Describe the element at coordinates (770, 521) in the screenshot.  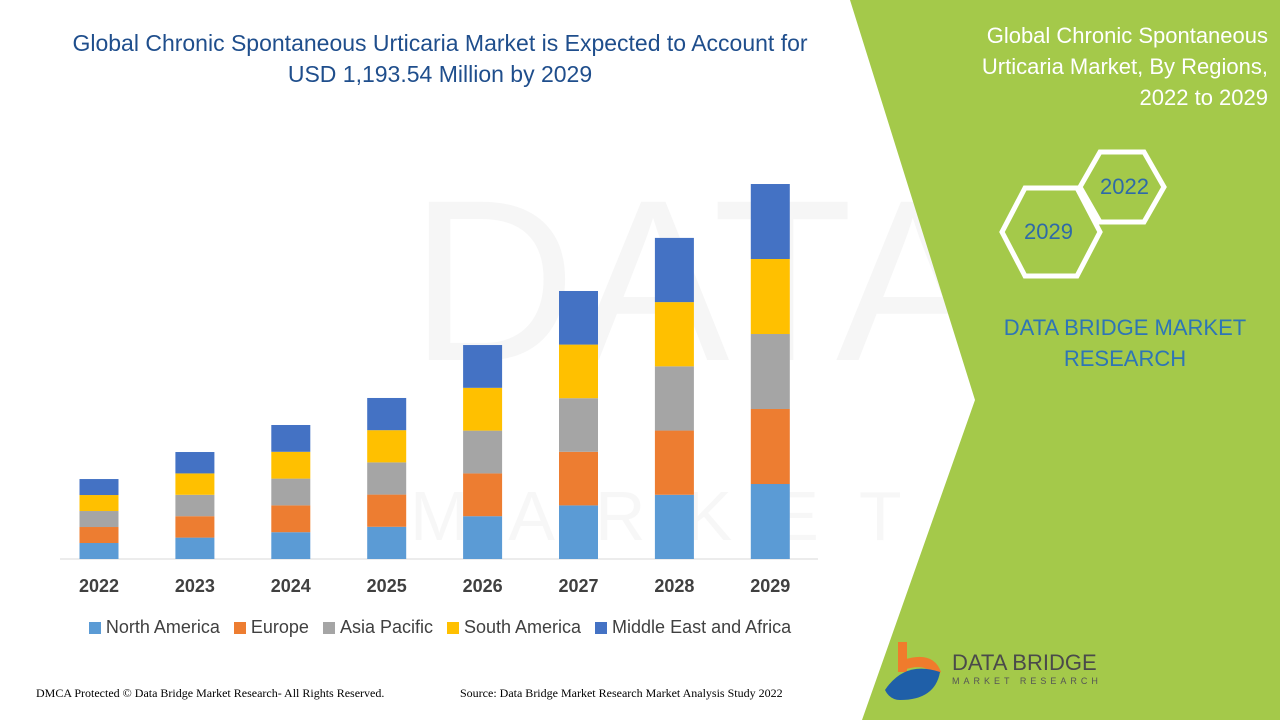
I see `bar-2029-north-america` at that location.